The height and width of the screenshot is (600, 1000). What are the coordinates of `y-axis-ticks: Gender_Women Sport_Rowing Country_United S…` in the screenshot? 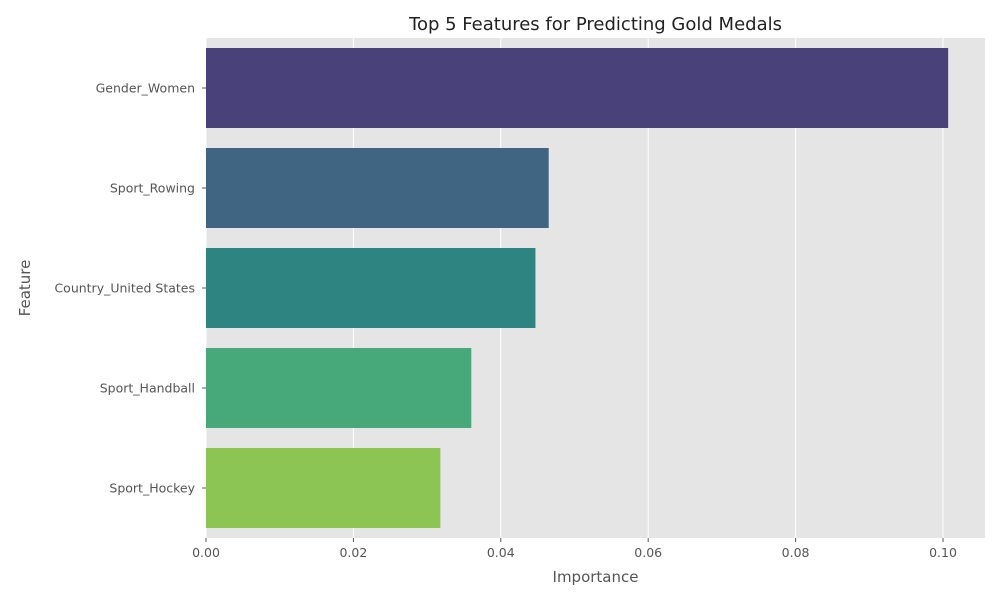 It's located at (130, 288).